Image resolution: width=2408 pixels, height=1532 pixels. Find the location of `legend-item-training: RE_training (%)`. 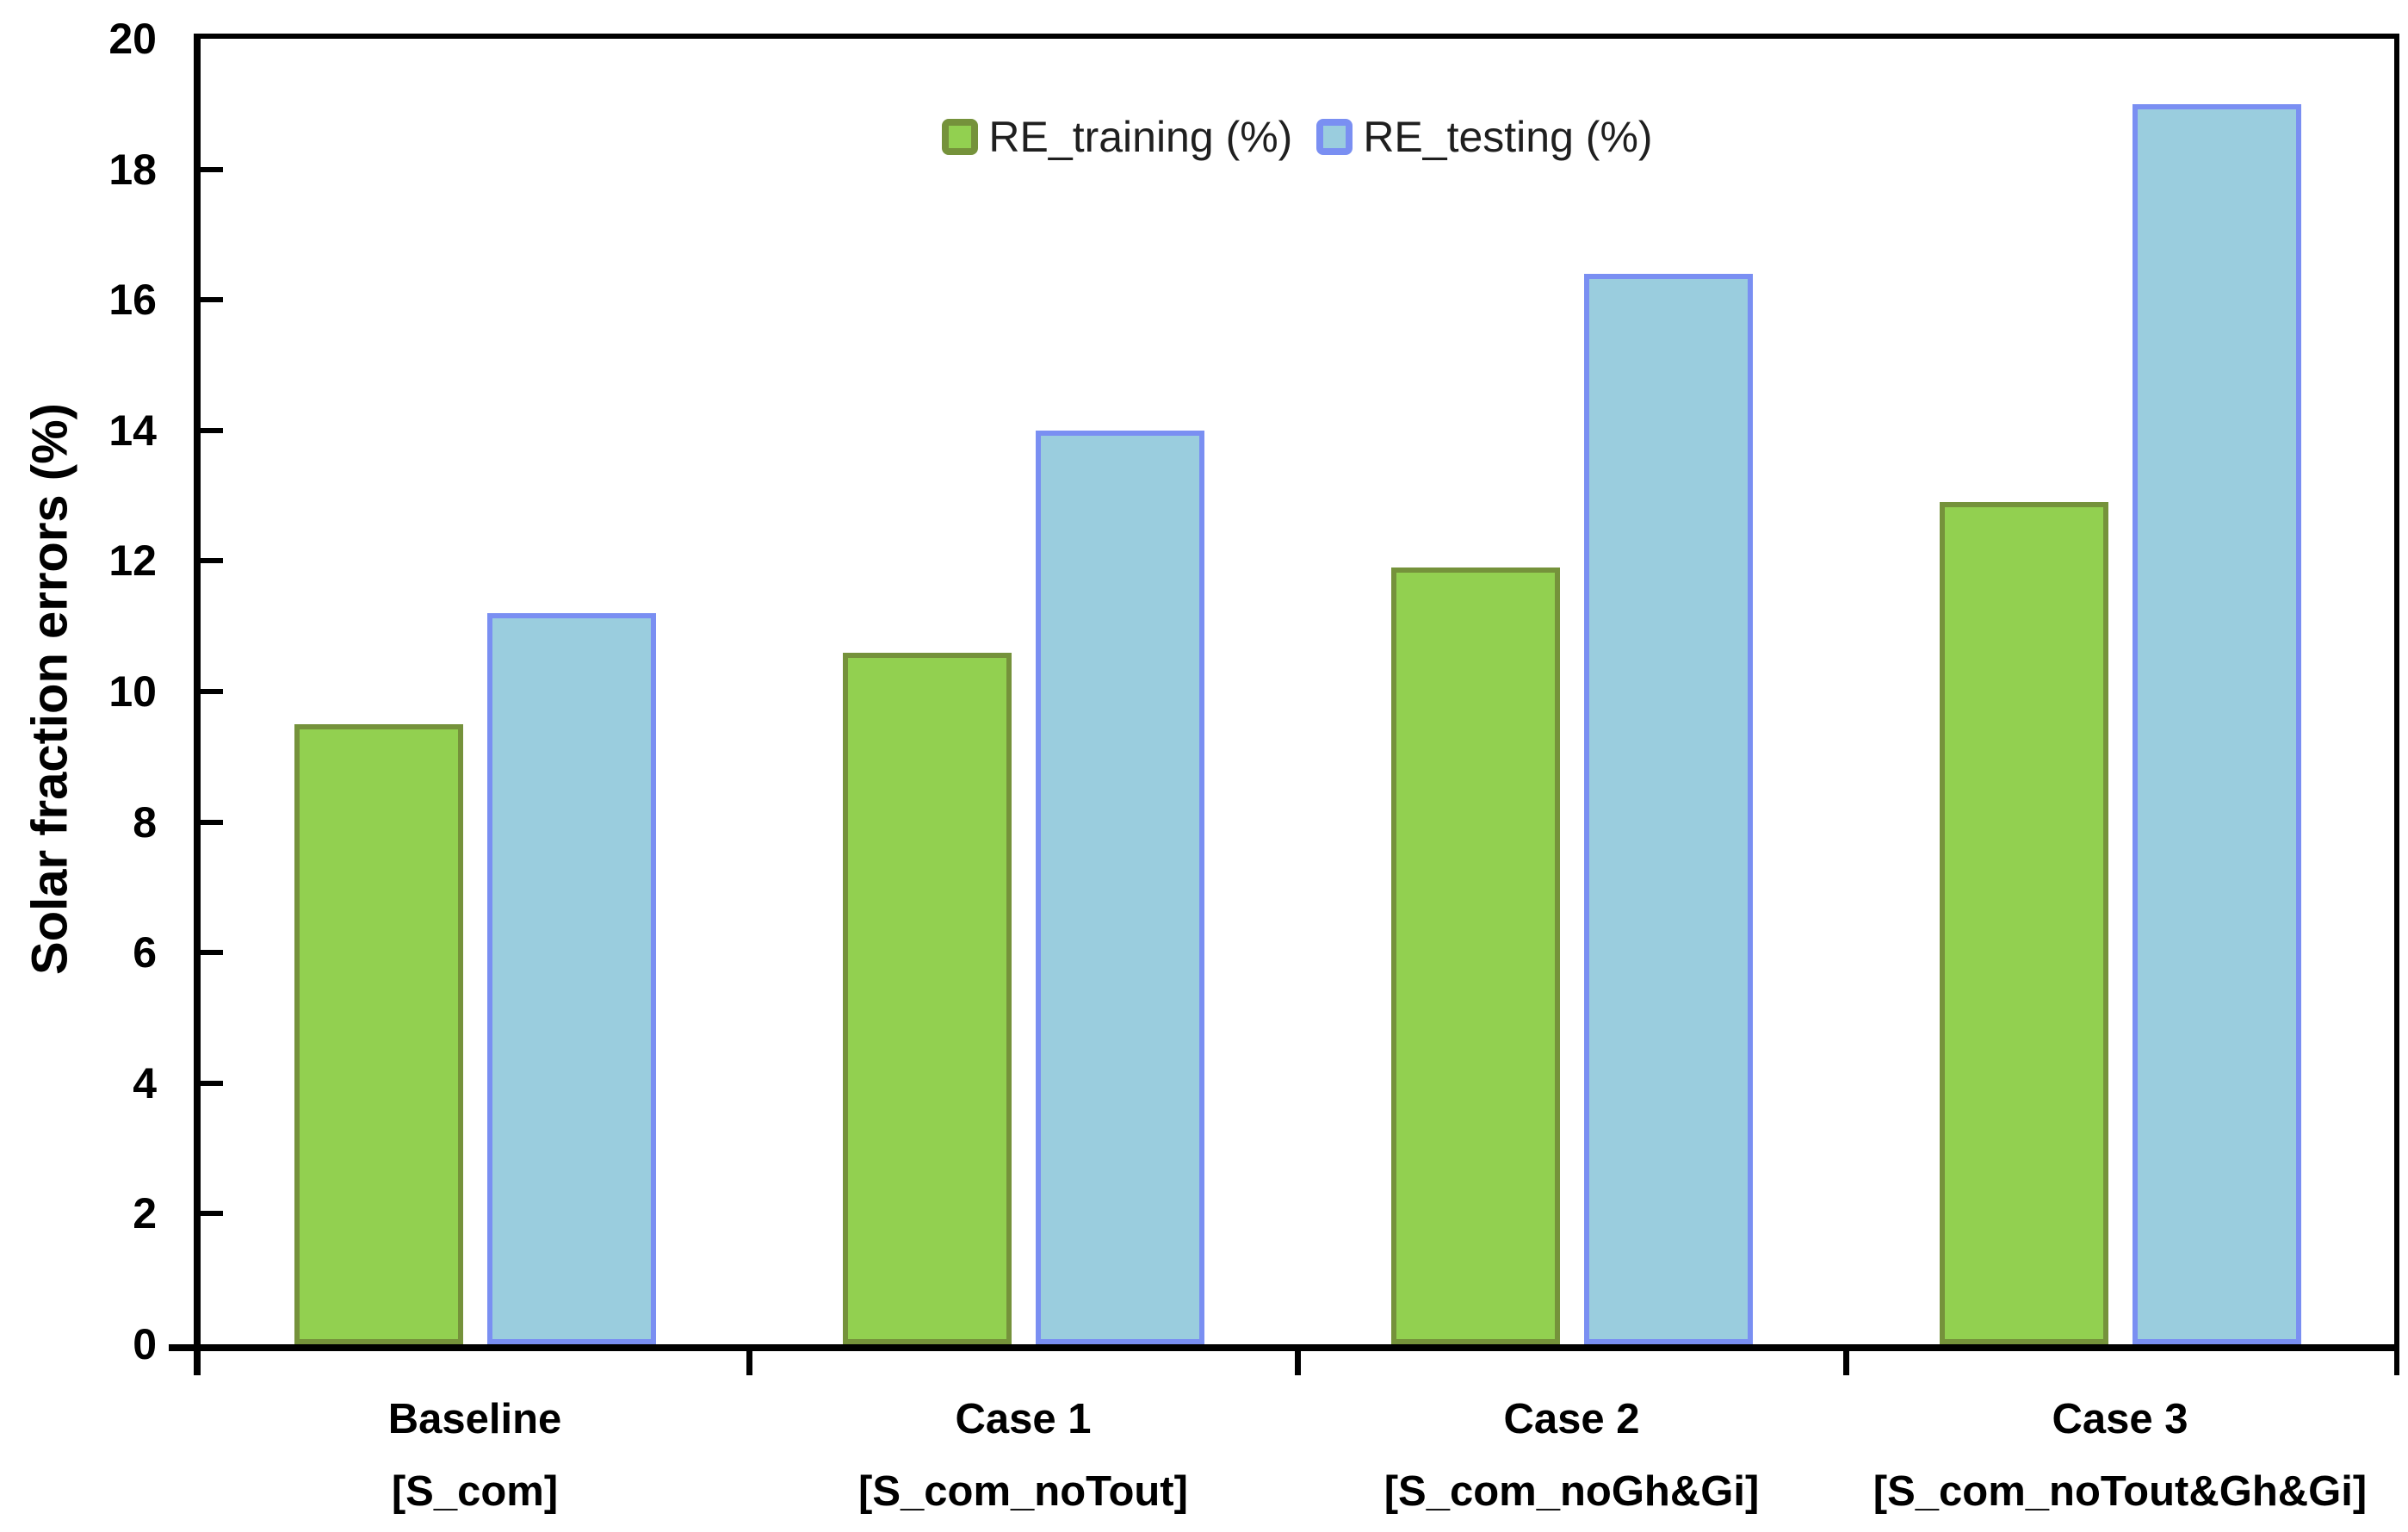

legend-item-training: RE_training (%) is located at coordinates (1117, 137).